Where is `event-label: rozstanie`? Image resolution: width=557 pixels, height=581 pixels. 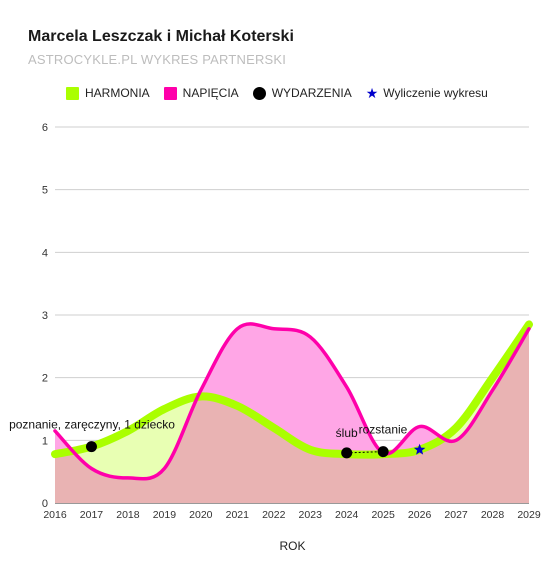 event-label: rozstanie is located at coordinates (383, 430).